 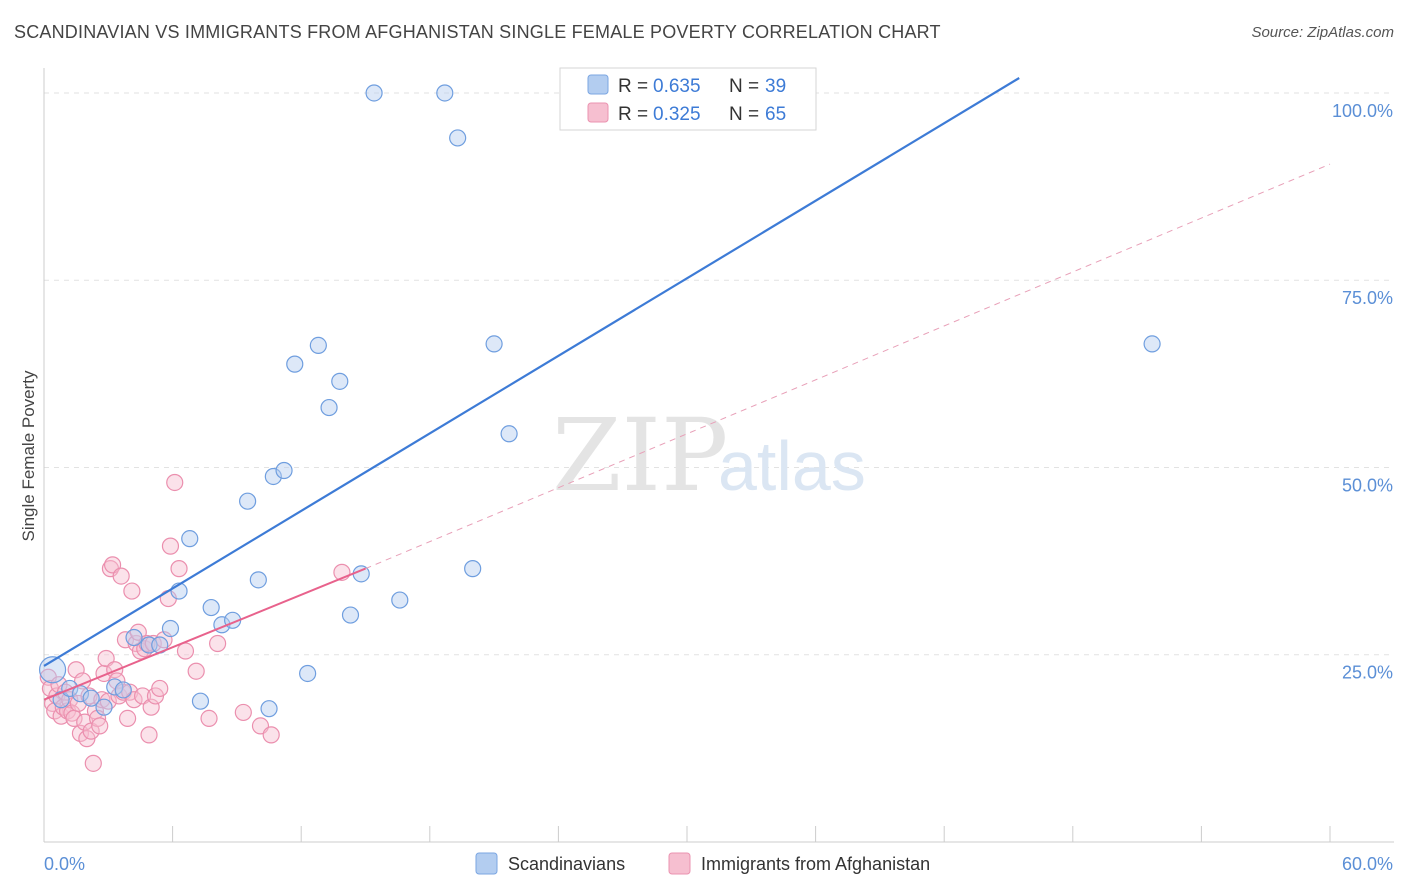 What do you see at coordinates (1367, 864) in the screenshot?
I see `x-tick-label: 60.0%` at bounding box center [1367, 864].